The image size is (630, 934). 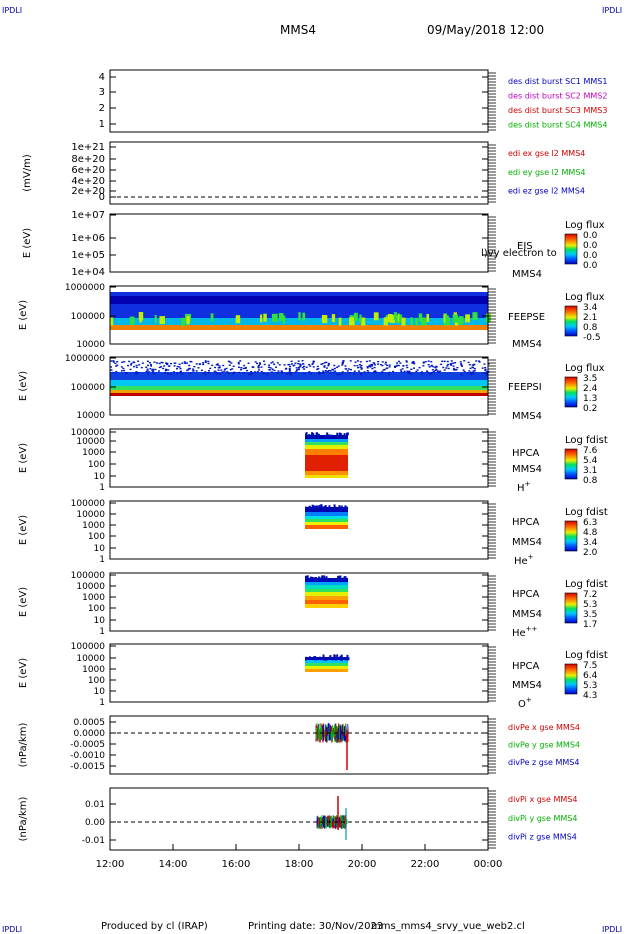 I want to click on footer-produced-by: Produced by cl (IRAP), so click(x=154, y=926).